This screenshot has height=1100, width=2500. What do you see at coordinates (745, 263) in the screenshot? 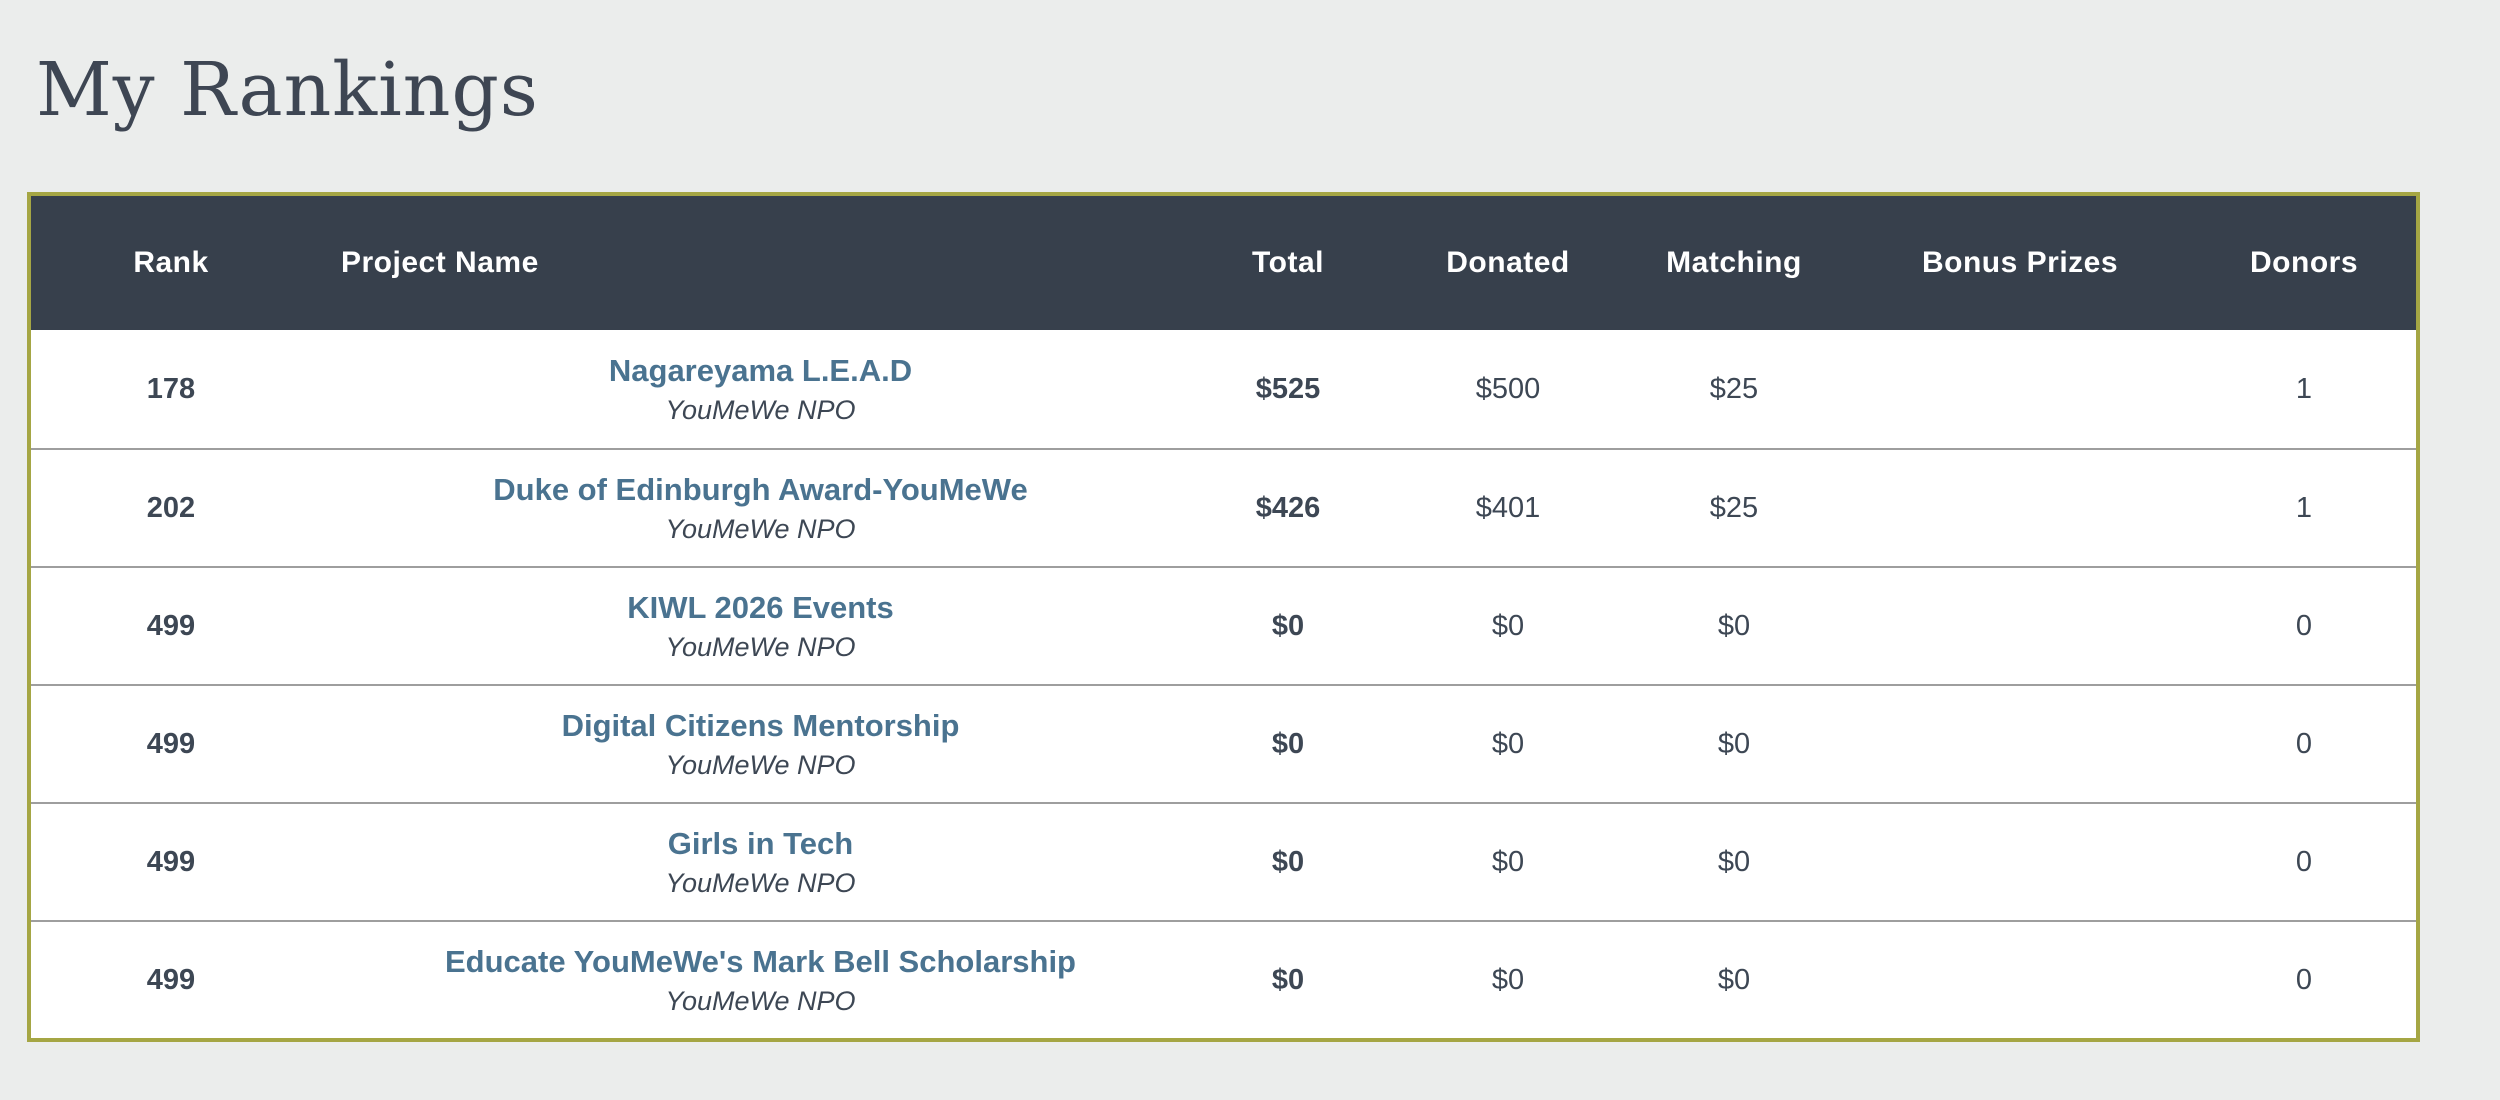
I see `column-header-project: Project Name` at bounding box center [745, 263].